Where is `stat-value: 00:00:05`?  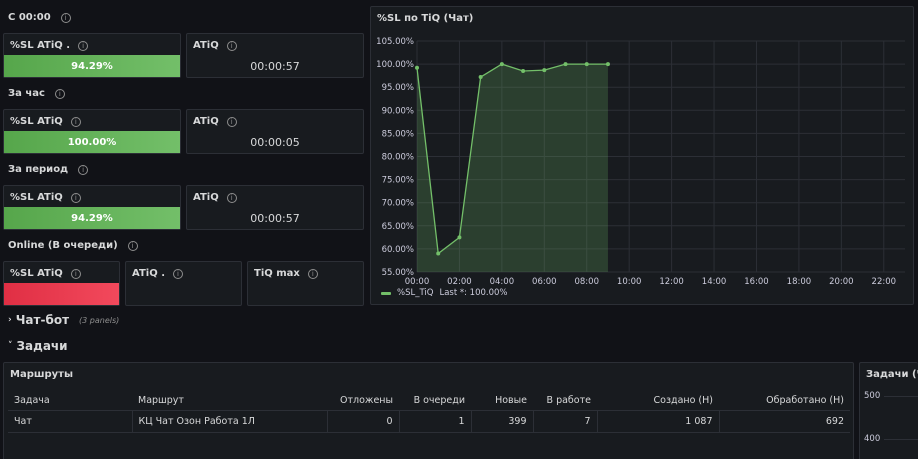 stat-value: 00:00:05 is located at coordinates (275, 142).